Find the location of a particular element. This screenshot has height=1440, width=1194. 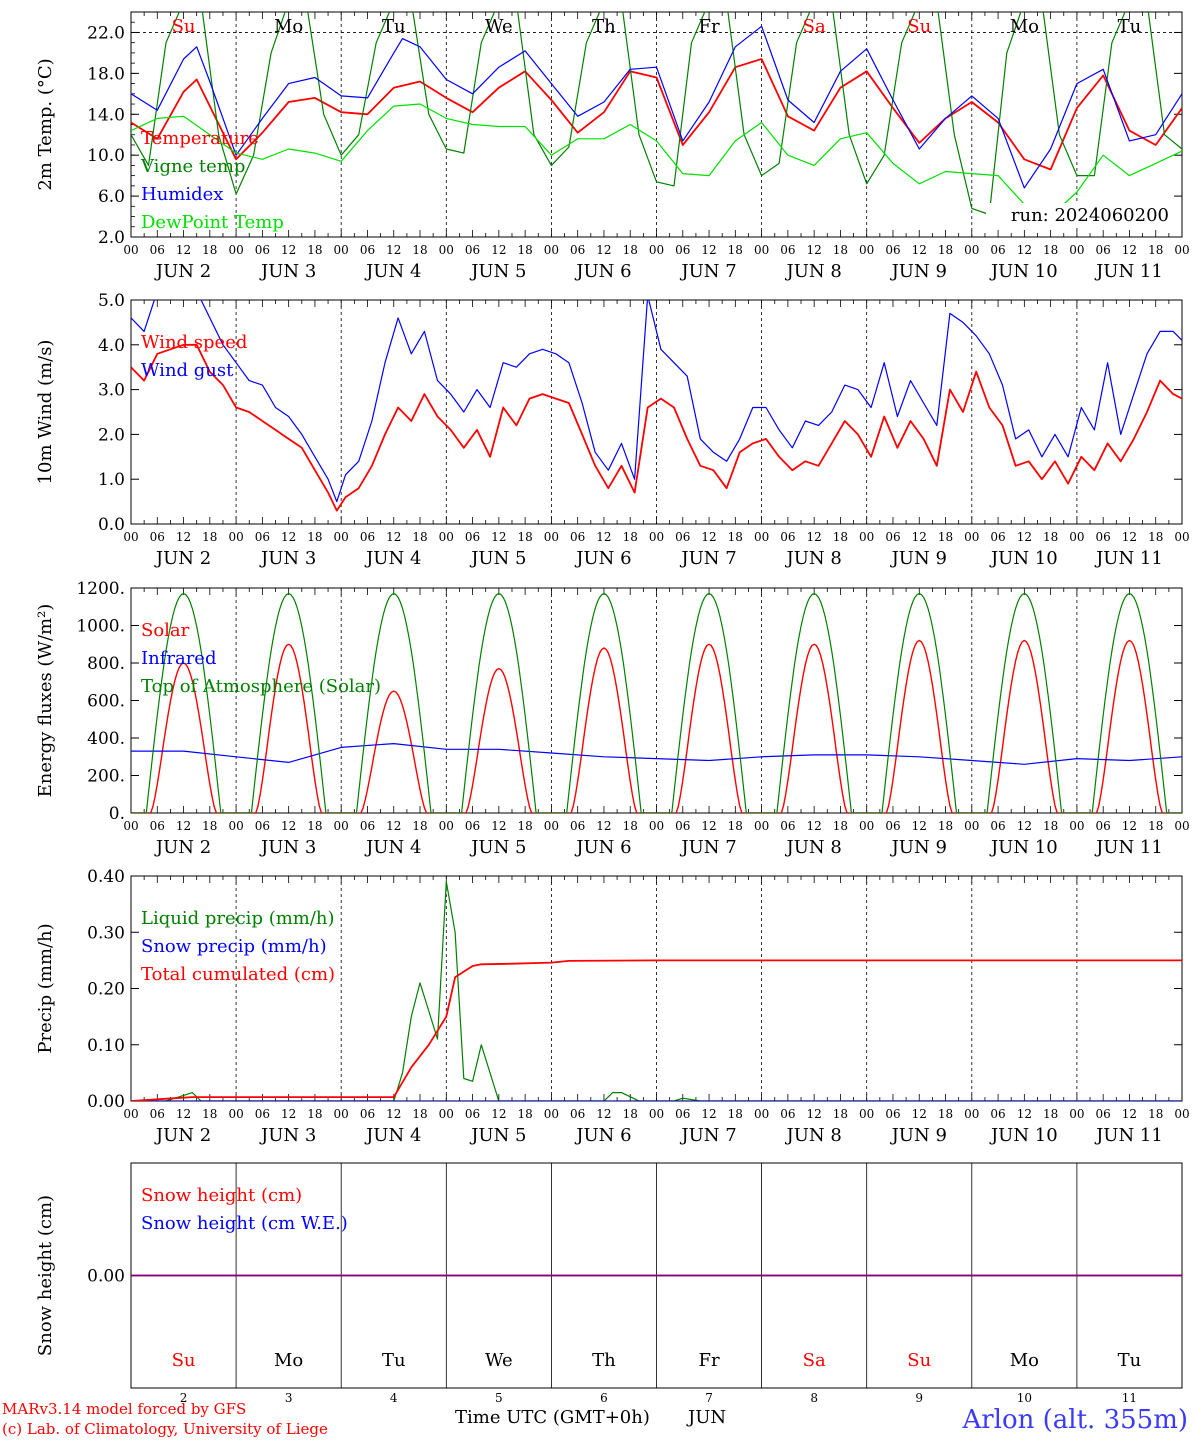

y-tick-label: 6.0 is located at coordinates (111, 197).